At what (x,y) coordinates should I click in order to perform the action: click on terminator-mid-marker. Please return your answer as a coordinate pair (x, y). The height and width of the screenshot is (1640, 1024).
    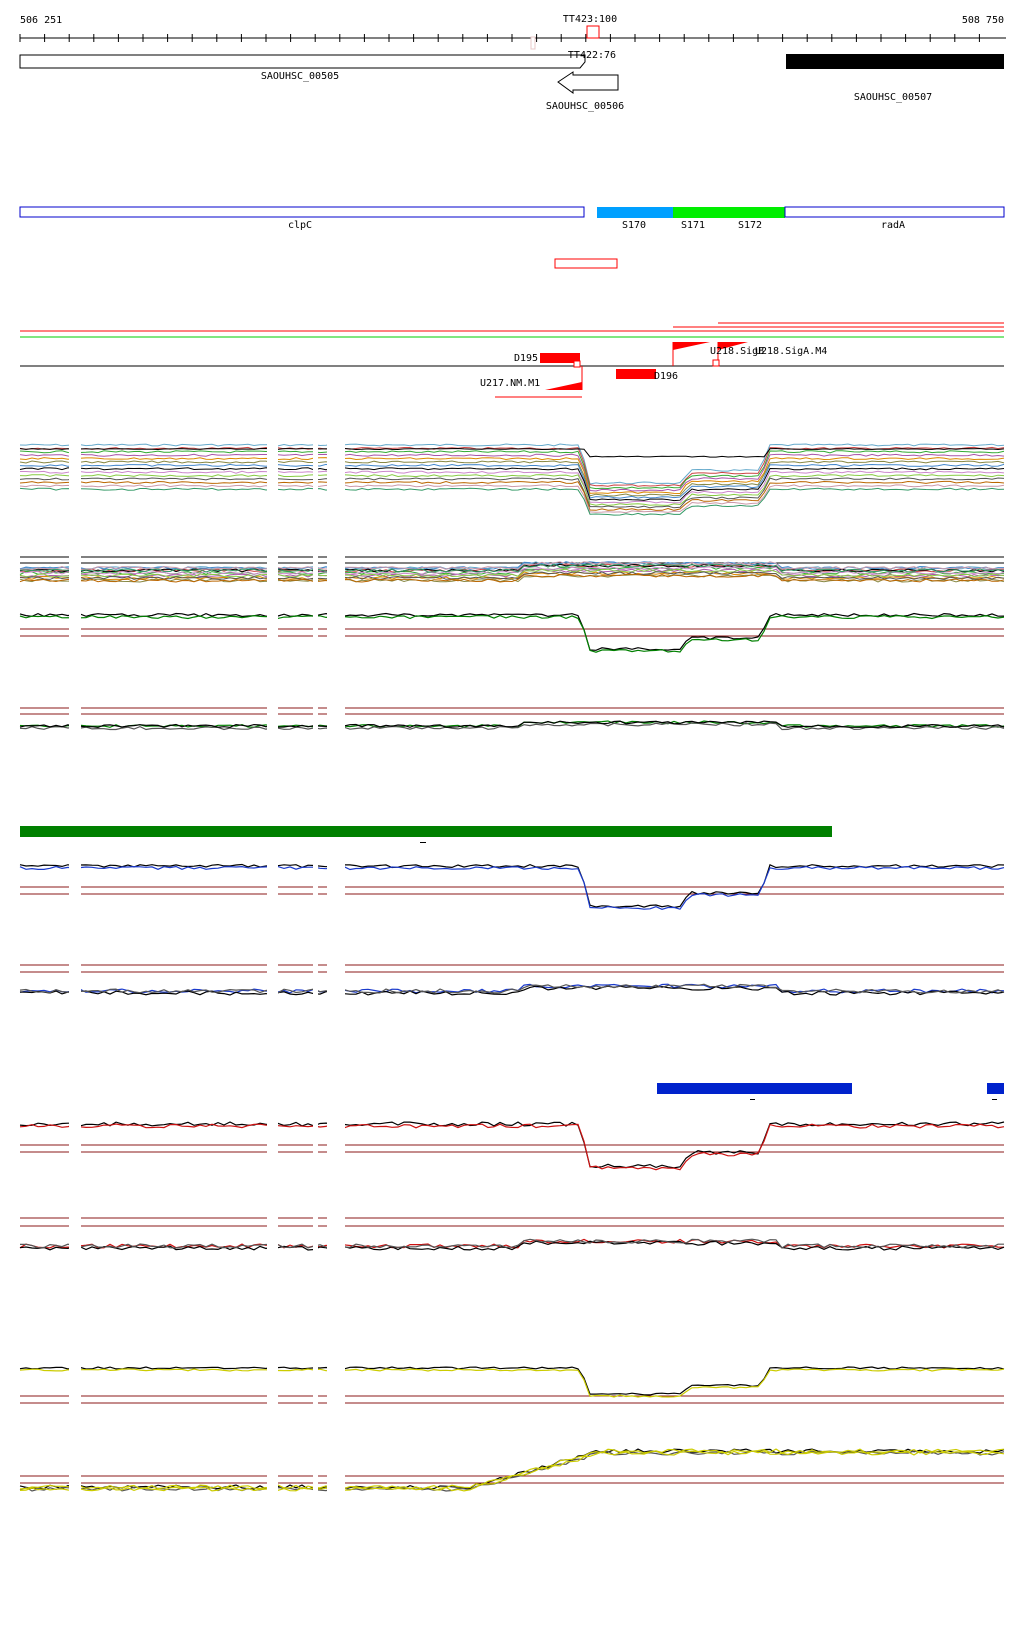
    Looking at the image, I should click on (533, 43).